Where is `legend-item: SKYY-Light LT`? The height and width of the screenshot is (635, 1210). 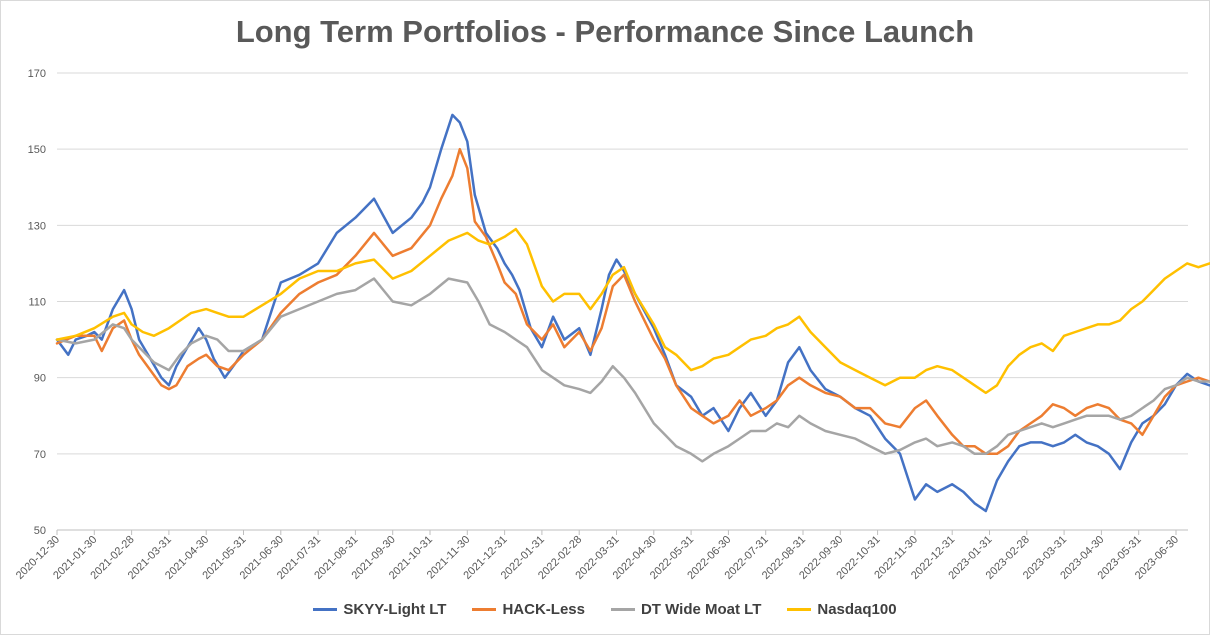
legend-item: SKYY-Light LT is located at coordinates (379, 609).